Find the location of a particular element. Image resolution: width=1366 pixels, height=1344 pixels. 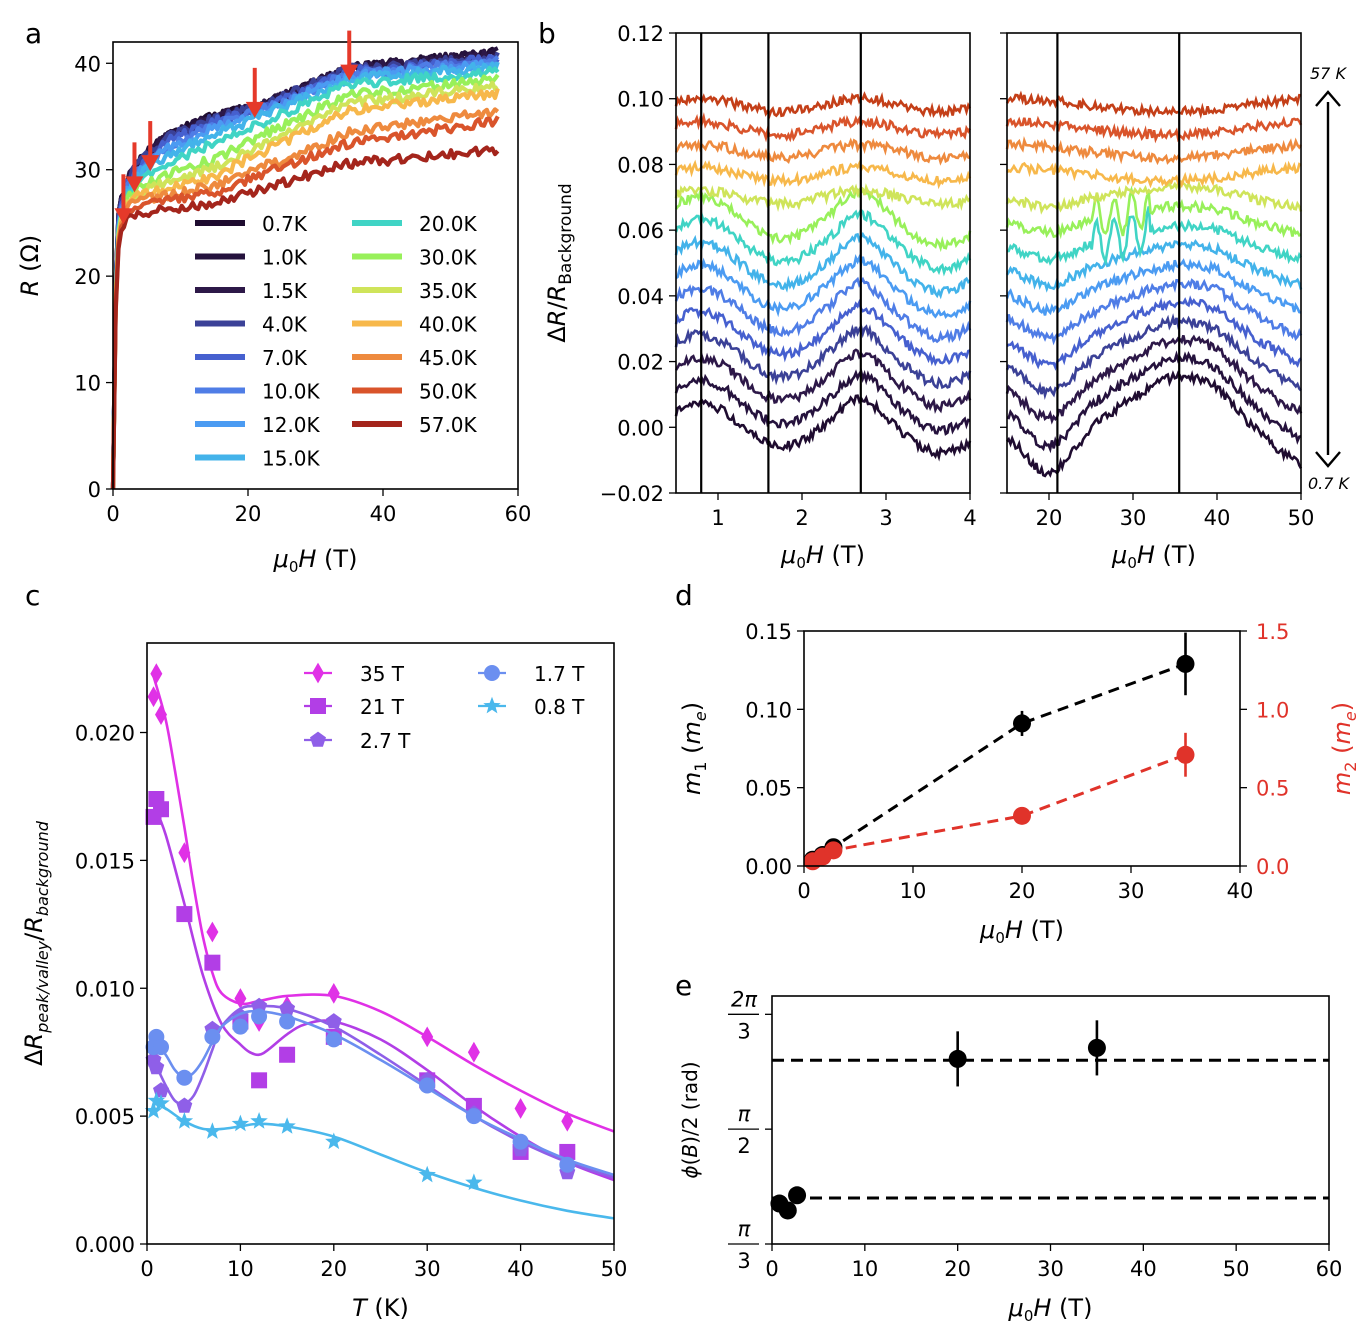

panel-d-ytick-label: 0.10 is located at coordinates (768, 710).